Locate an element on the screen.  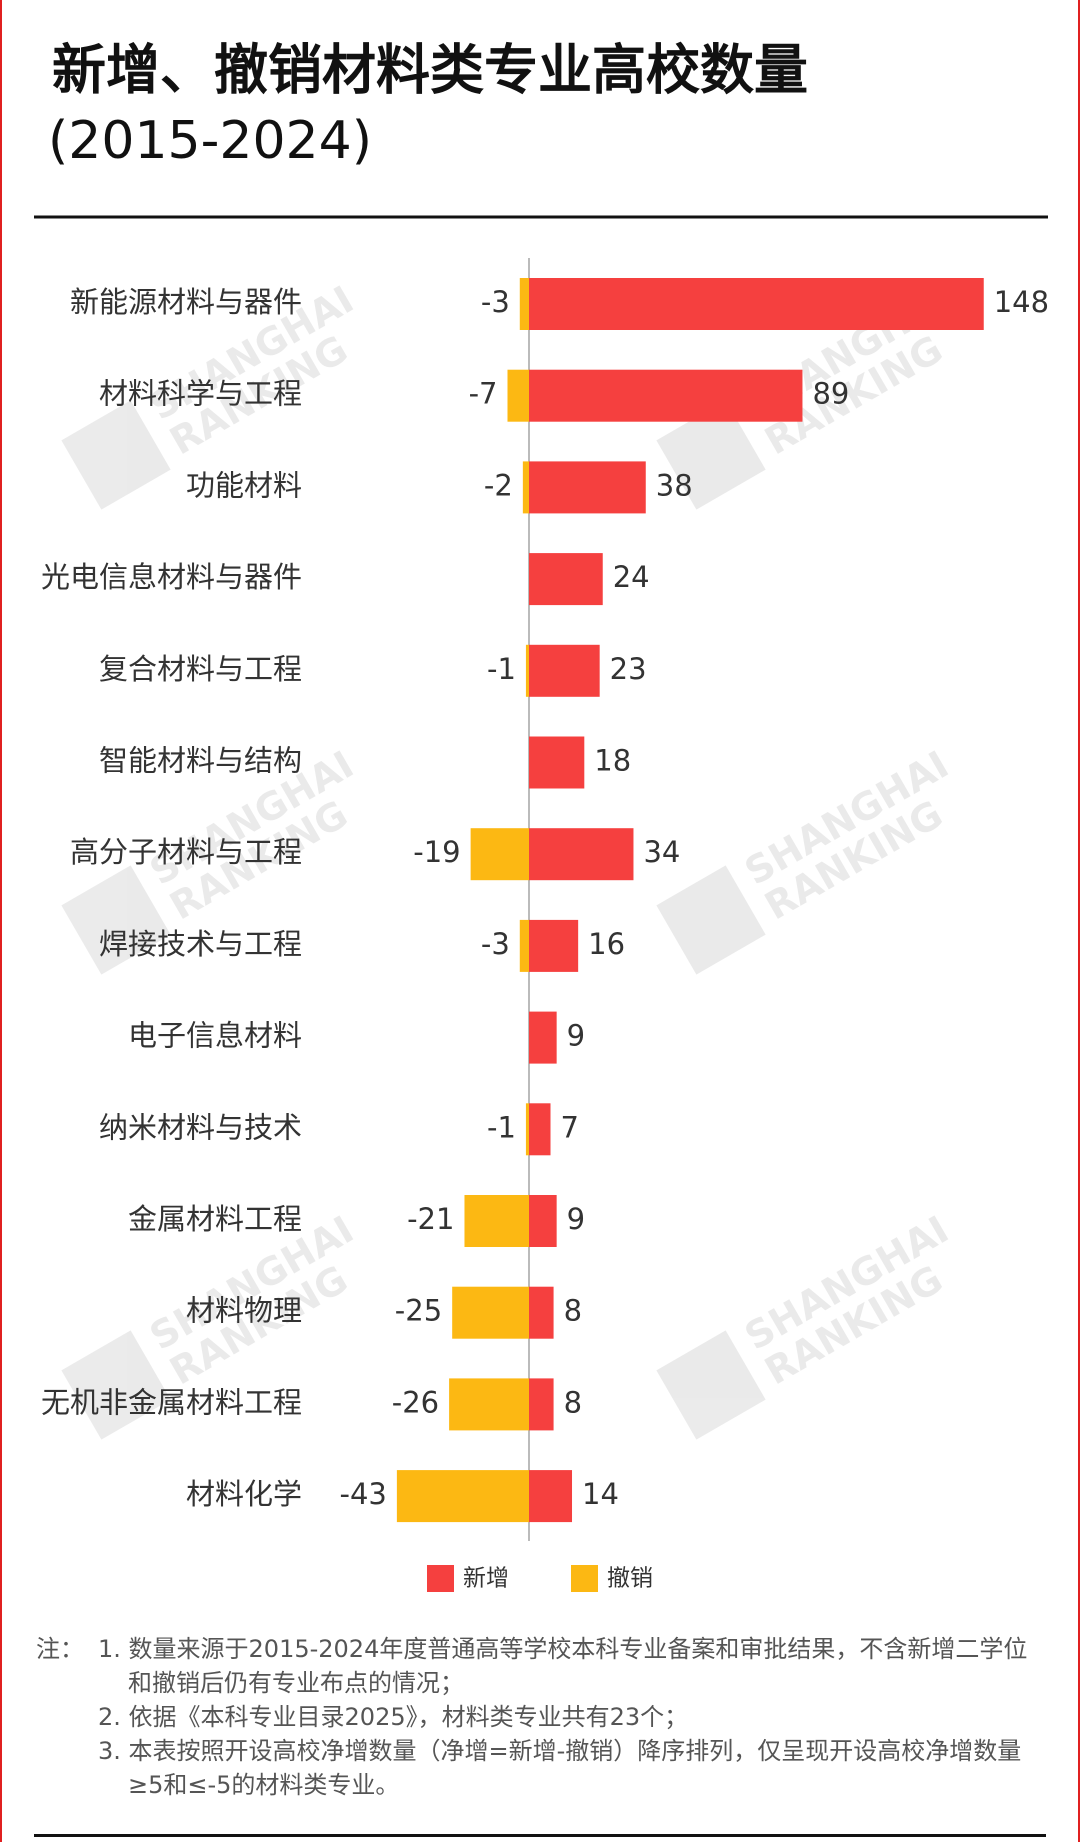
category-label: 材料化学 is located at coordinates (244, 1494).